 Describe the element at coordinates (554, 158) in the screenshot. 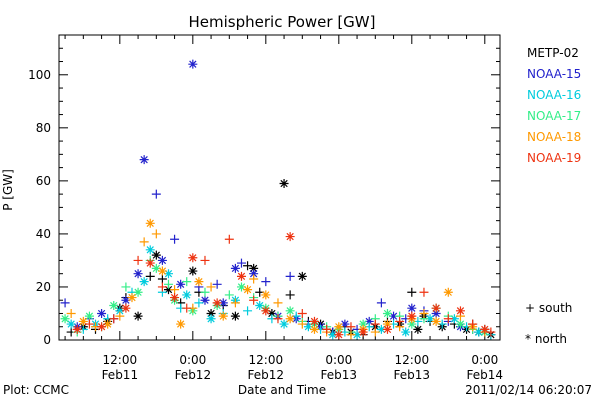

I see `legend-entry: NOAA-19` at that location.